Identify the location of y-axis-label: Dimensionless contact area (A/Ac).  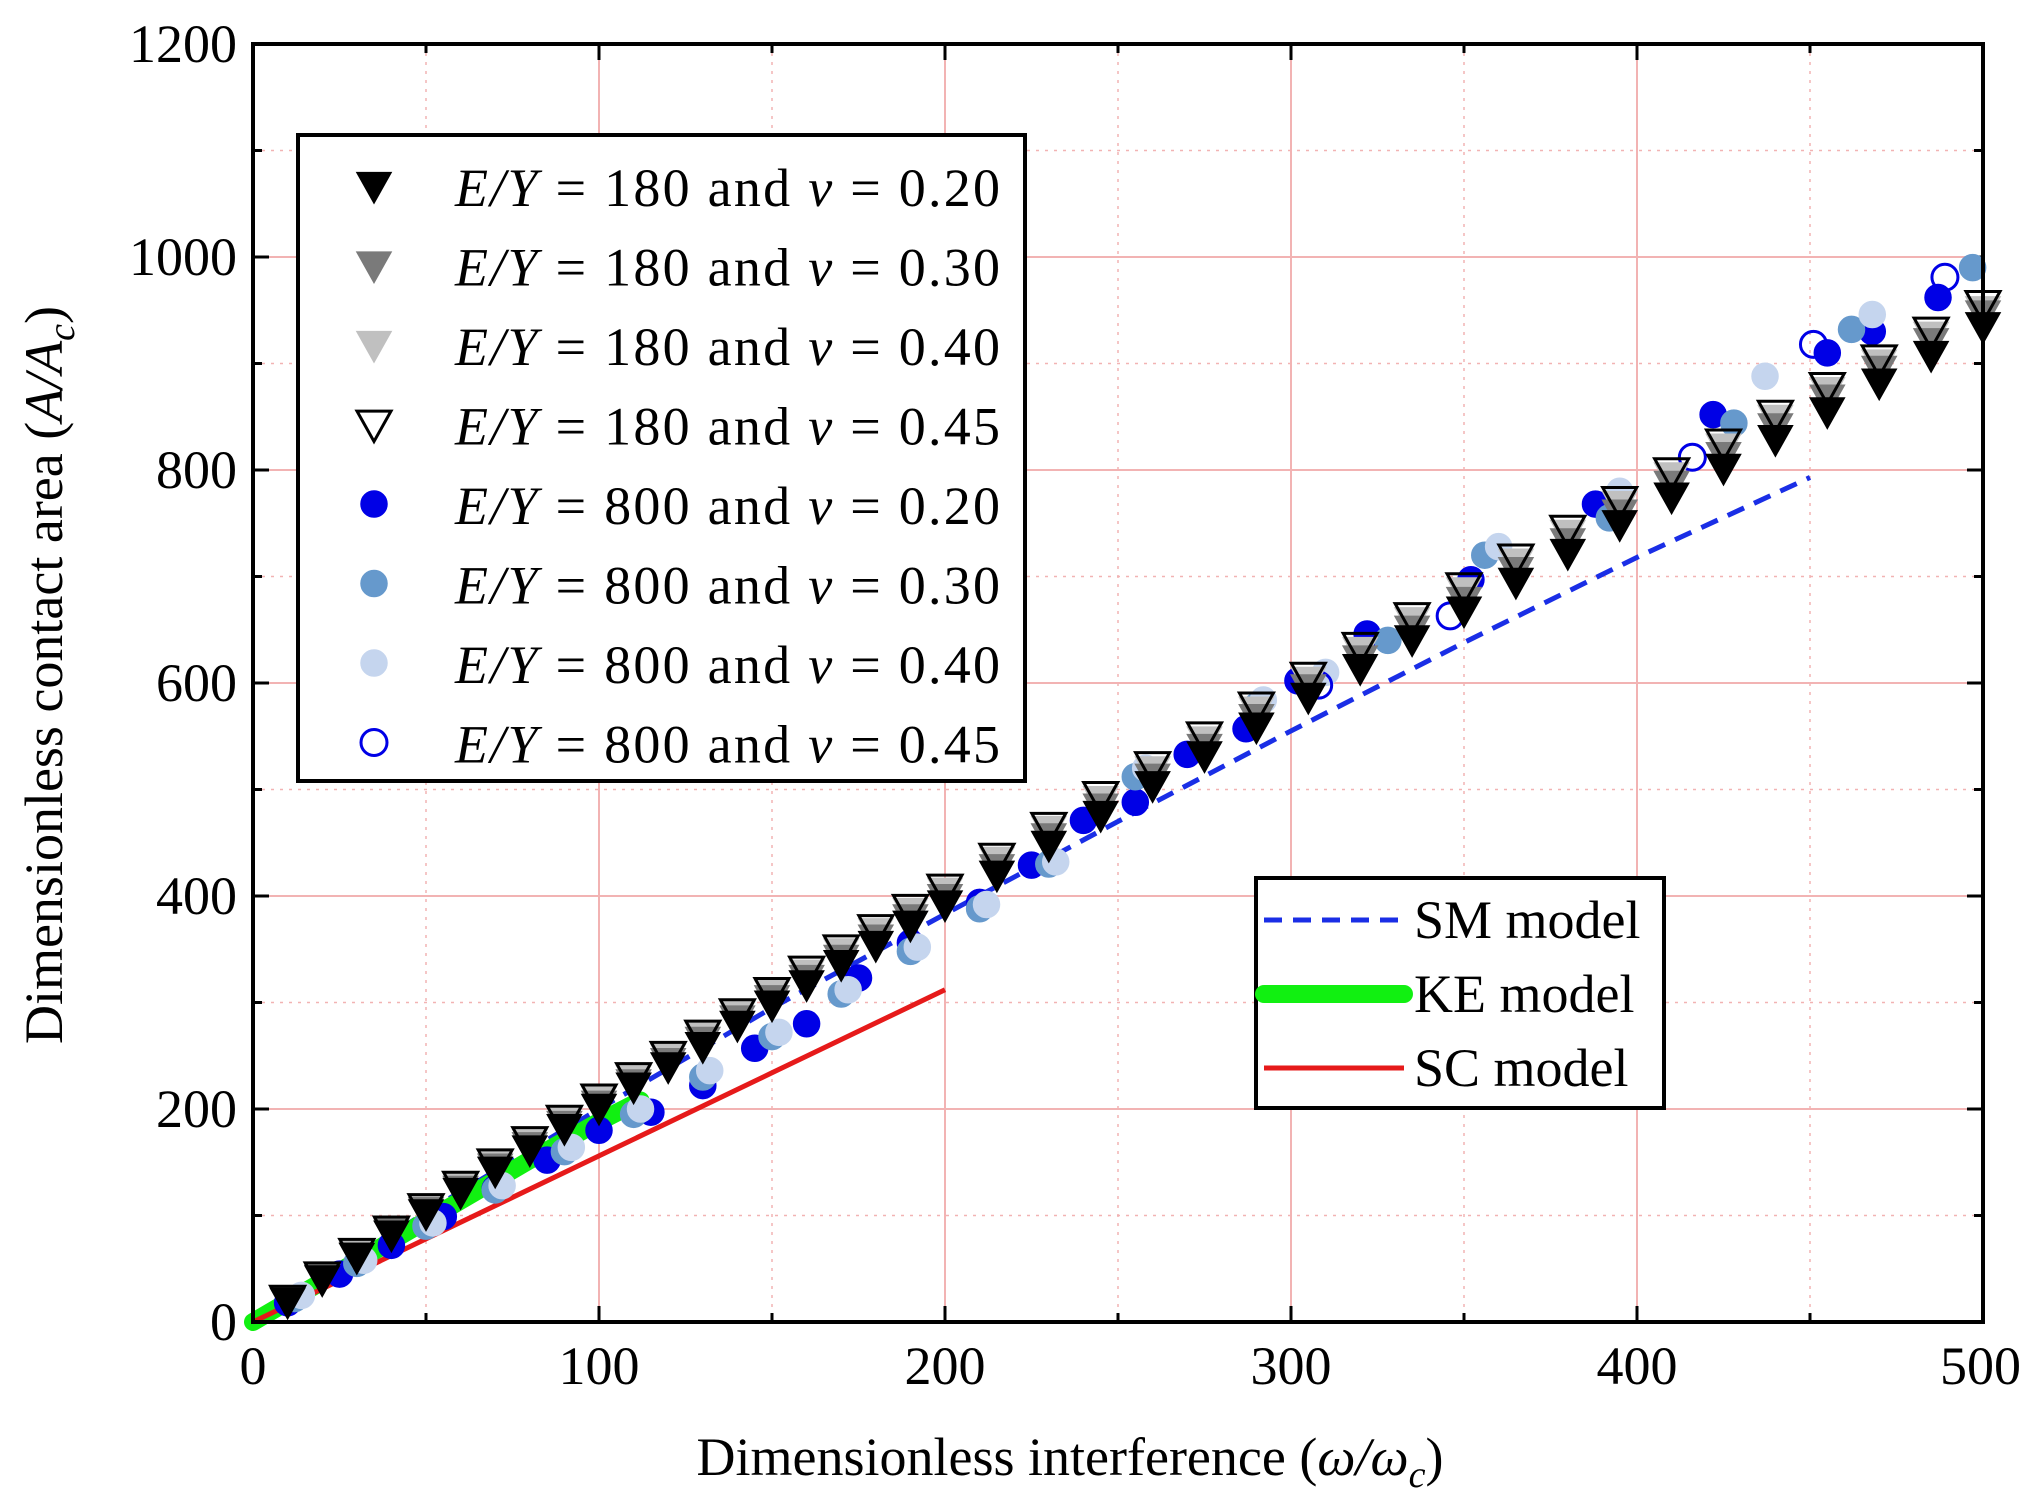
(48, 675).